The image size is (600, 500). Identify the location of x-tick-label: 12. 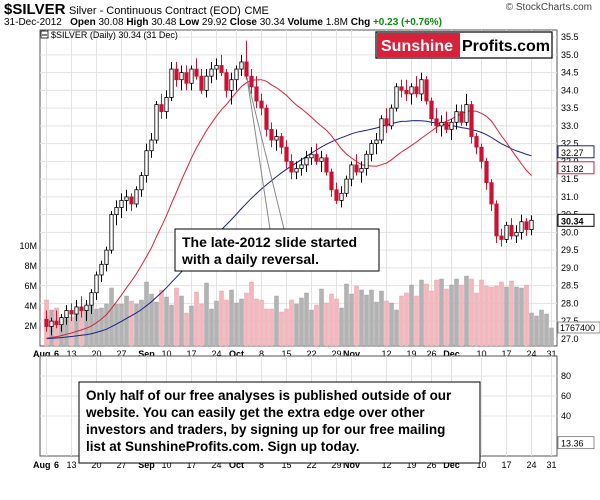
(386, 465).